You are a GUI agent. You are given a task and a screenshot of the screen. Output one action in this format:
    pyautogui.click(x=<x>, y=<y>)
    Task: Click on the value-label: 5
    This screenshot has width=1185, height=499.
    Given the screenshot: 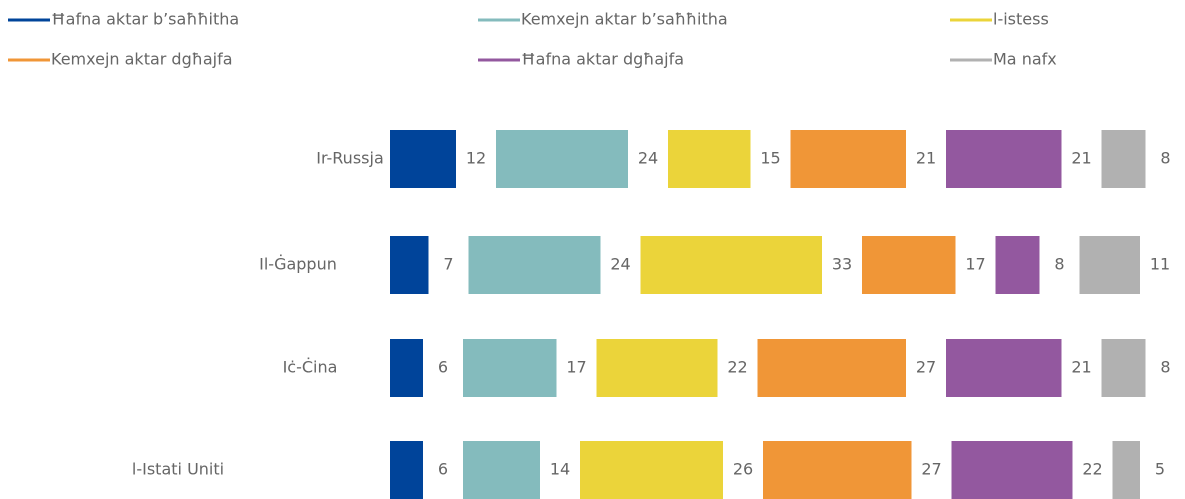 What is the action you would take?
    pyautogui.click(x=1160, y=469)
    